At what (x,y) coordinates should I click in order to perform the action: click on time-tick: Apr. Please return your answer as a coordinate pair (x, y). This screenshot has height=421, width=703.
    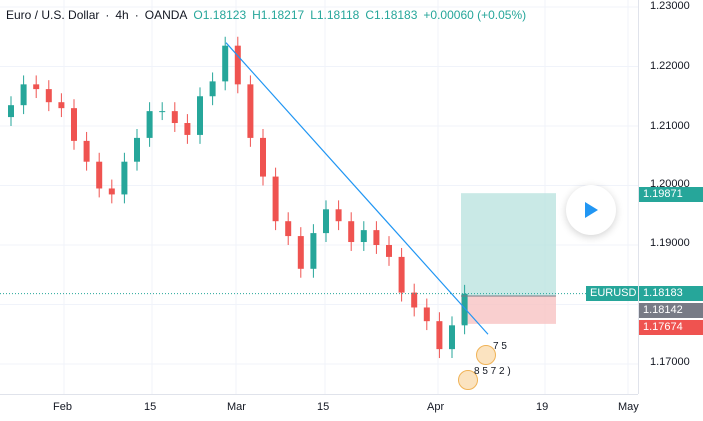
    Looking at the image, I should click on (436, 407).